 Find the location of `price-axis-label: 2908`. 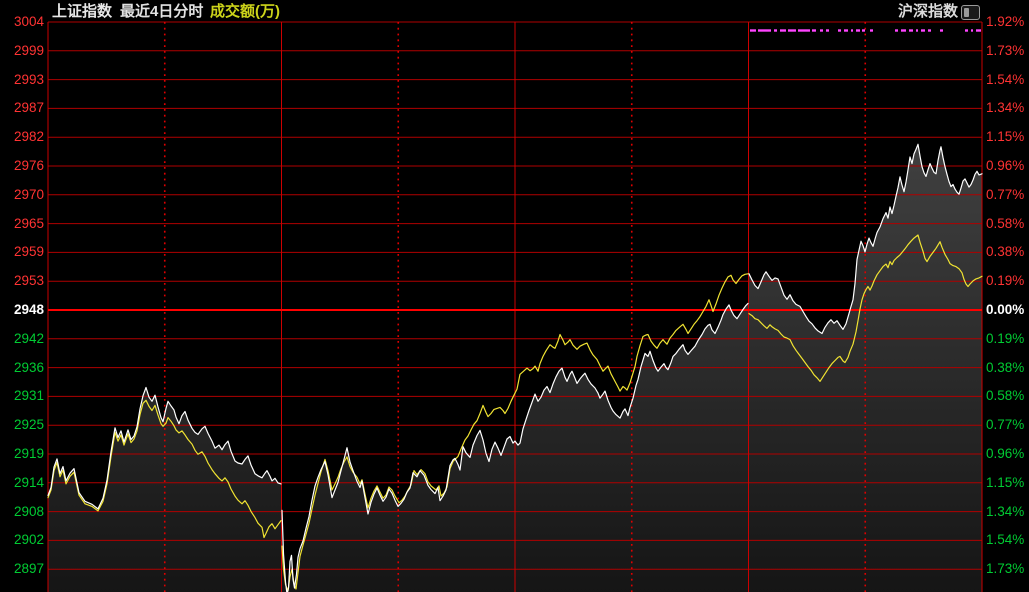

price-axis-label: 2908 is located at coordinates (28, 511).